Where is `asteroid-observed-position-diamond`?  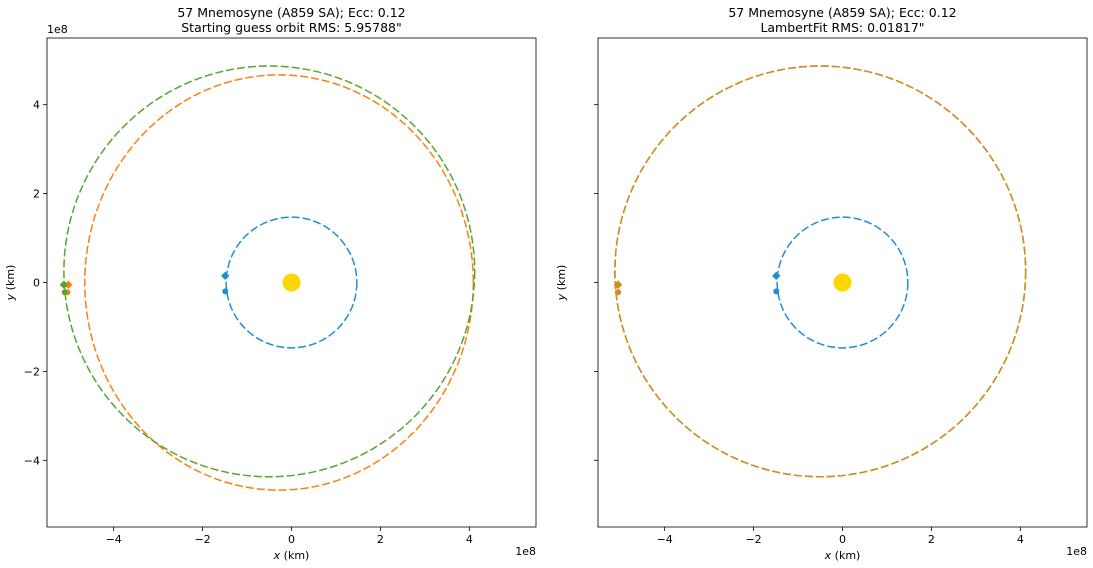 asteroid-observed-position-diamond is located at coordinates (64, 284).